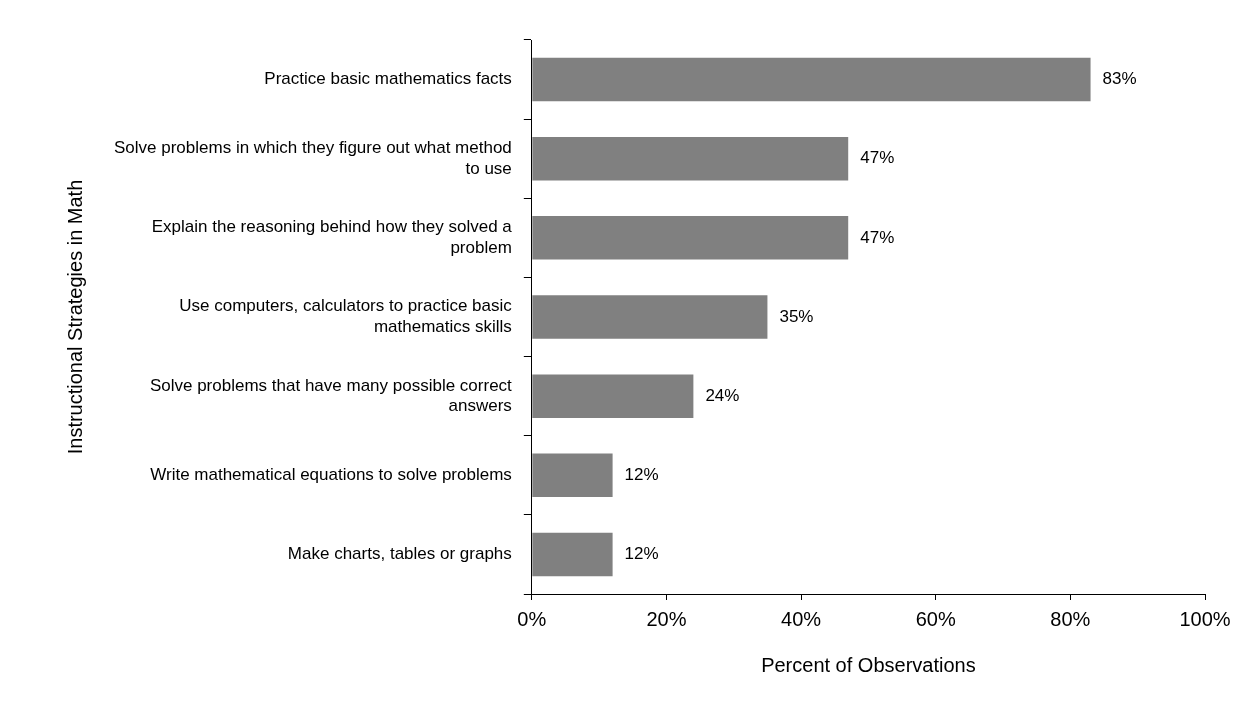 This screenshot has width=1255, height=702. Describe the element at coordinates (346, 316) in the screenshot. I see `y-tick-label: Use computers, calculators to practice basic mathematics skills` at that location.